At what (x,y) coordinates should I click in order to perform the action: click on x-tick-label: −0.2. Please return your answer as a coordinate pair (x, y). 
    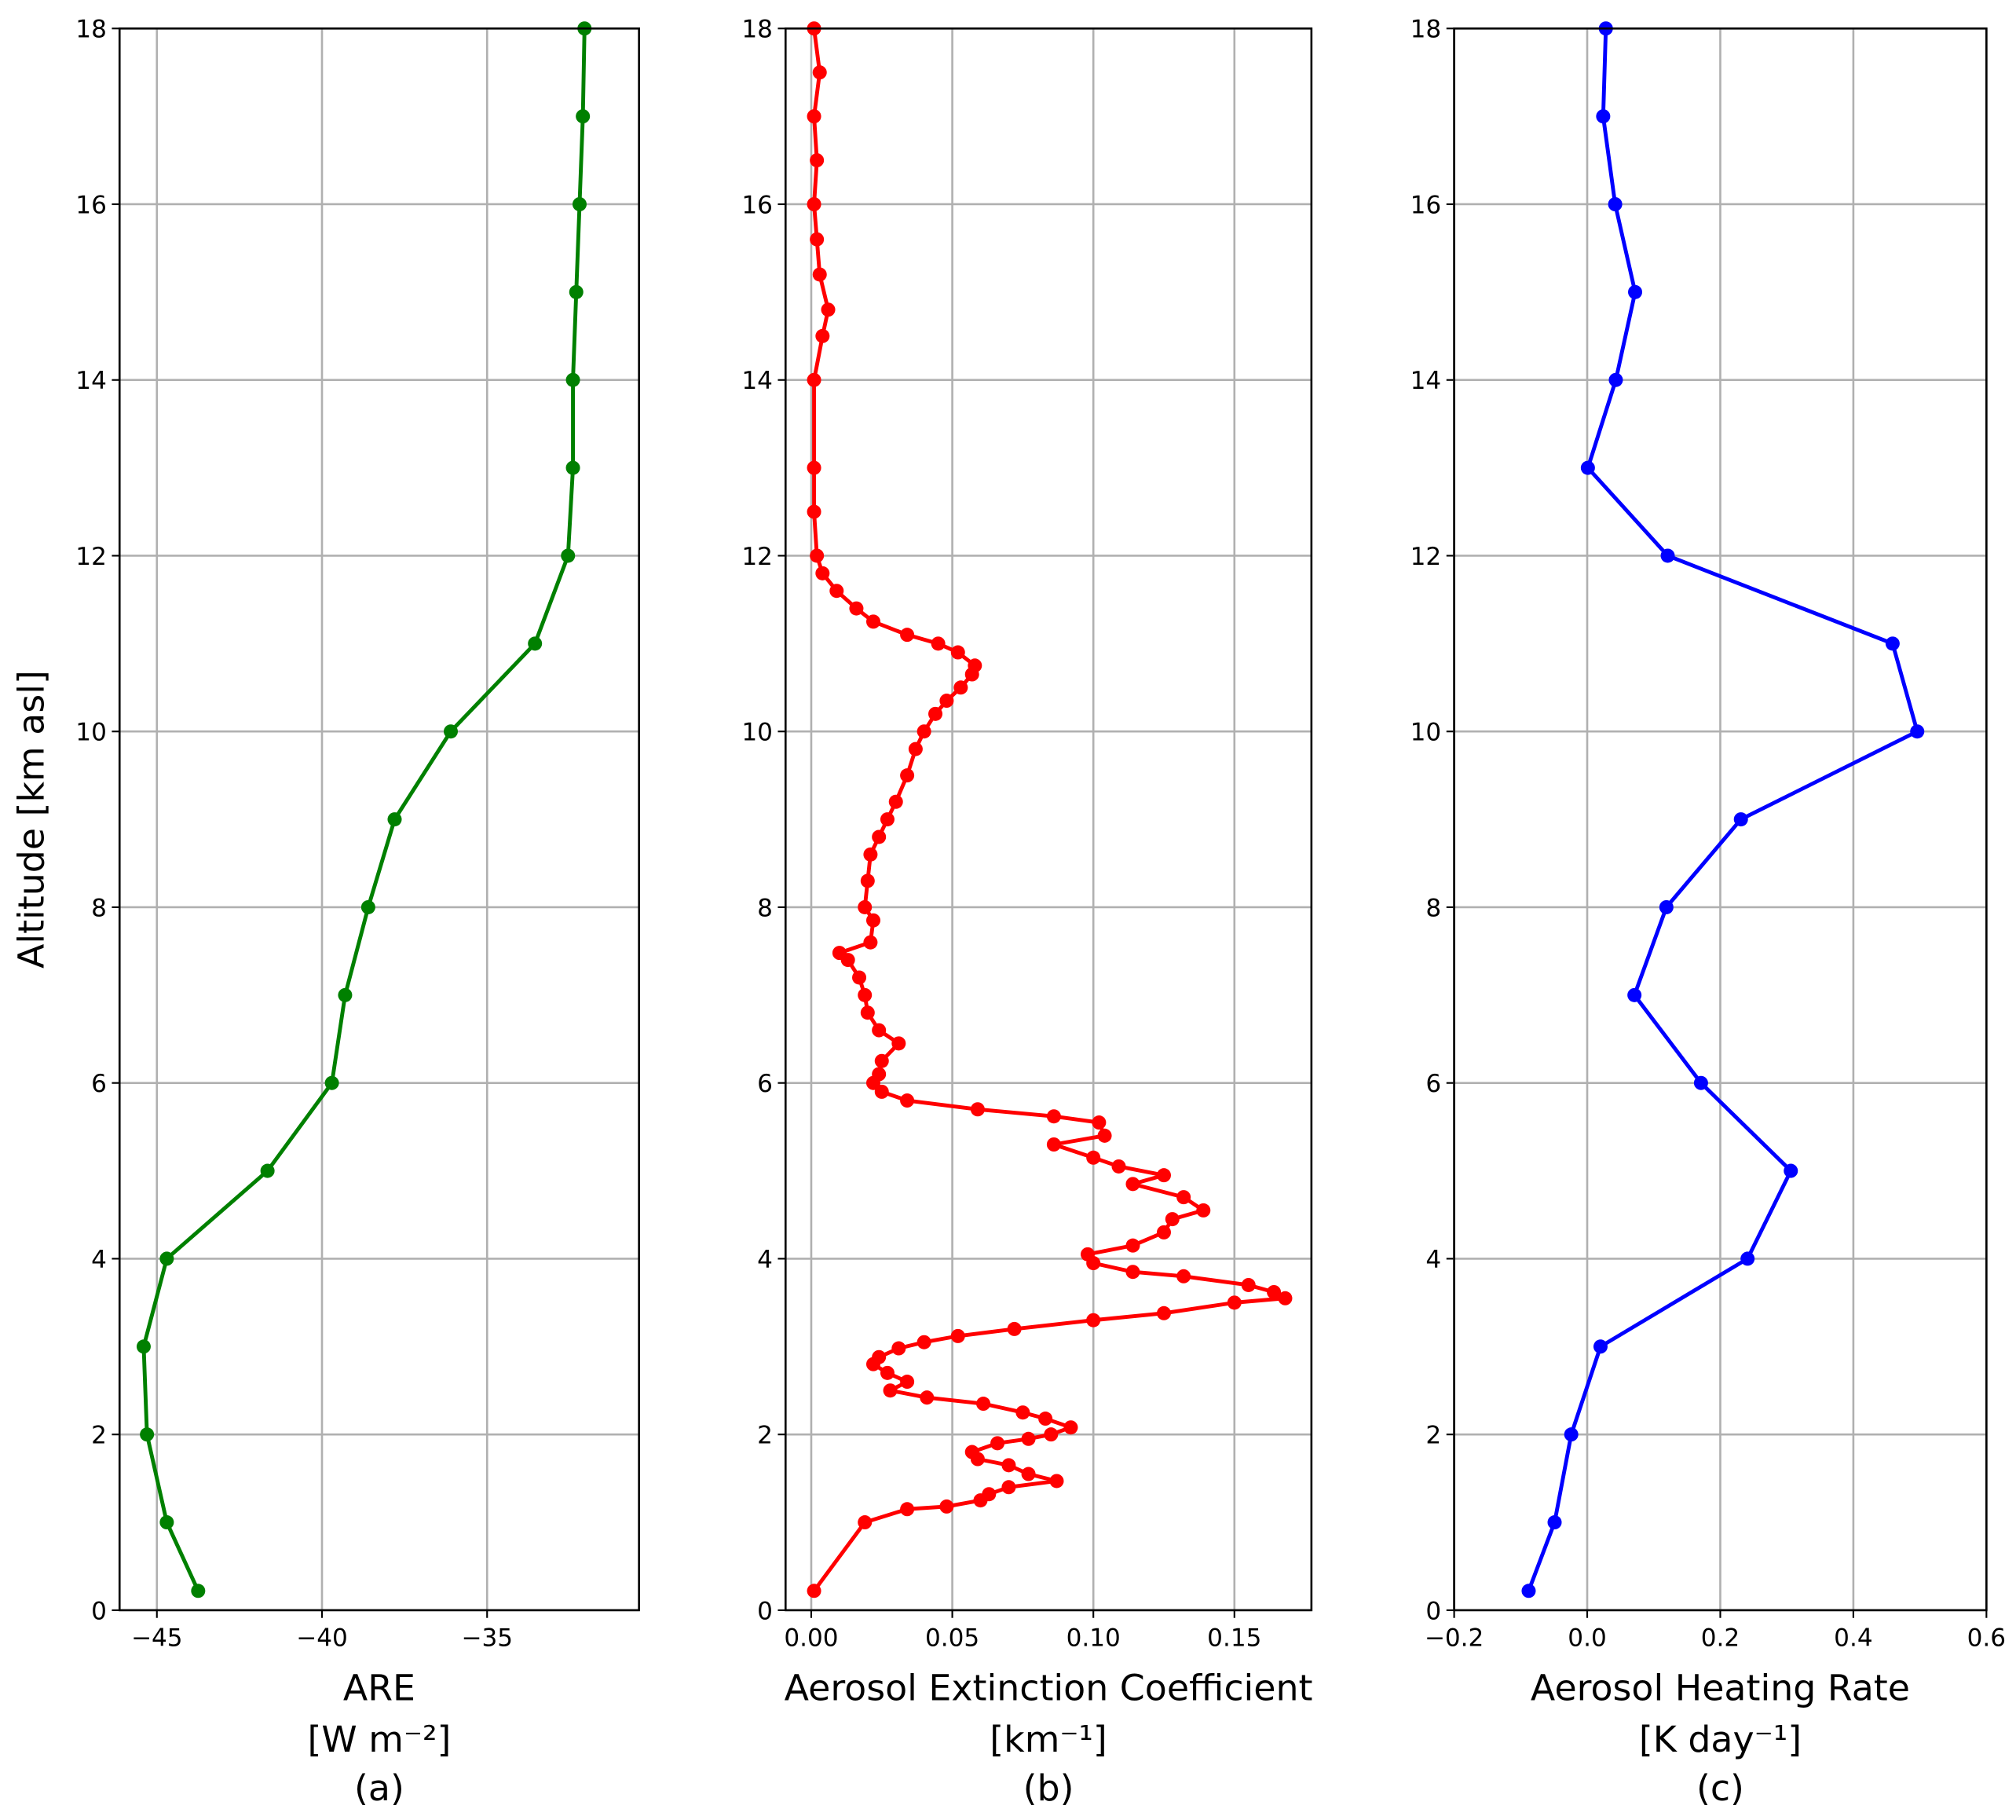
    Looking at the image, I should click on (1454, 1638).